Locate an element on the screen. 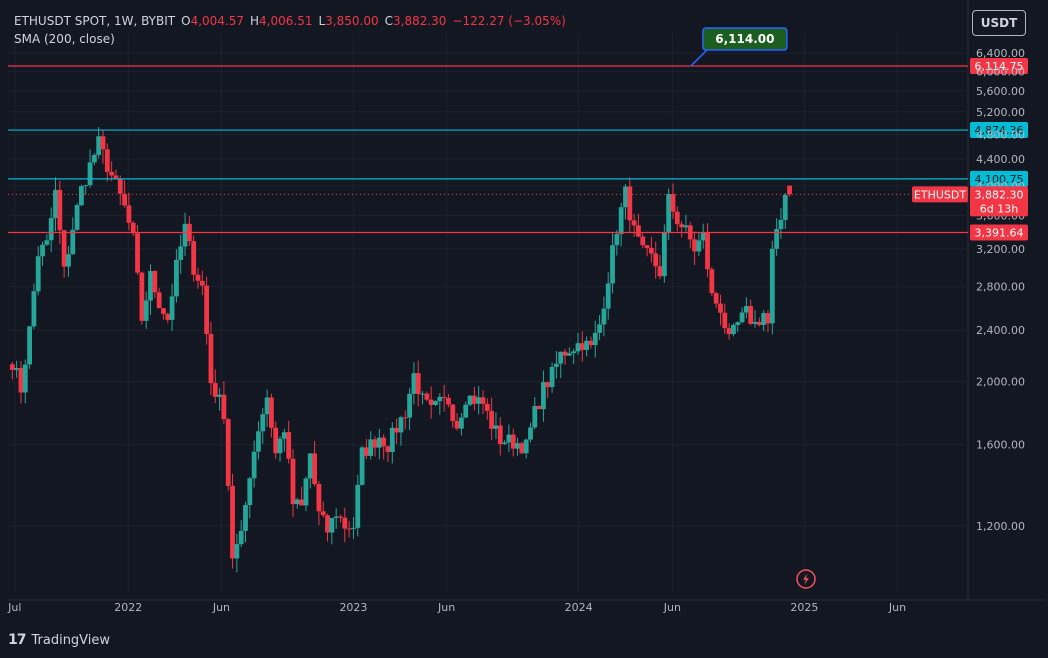 The width and height of the screenshot is (1048, 658). symbol-tag is located at coordinates (940, 194).